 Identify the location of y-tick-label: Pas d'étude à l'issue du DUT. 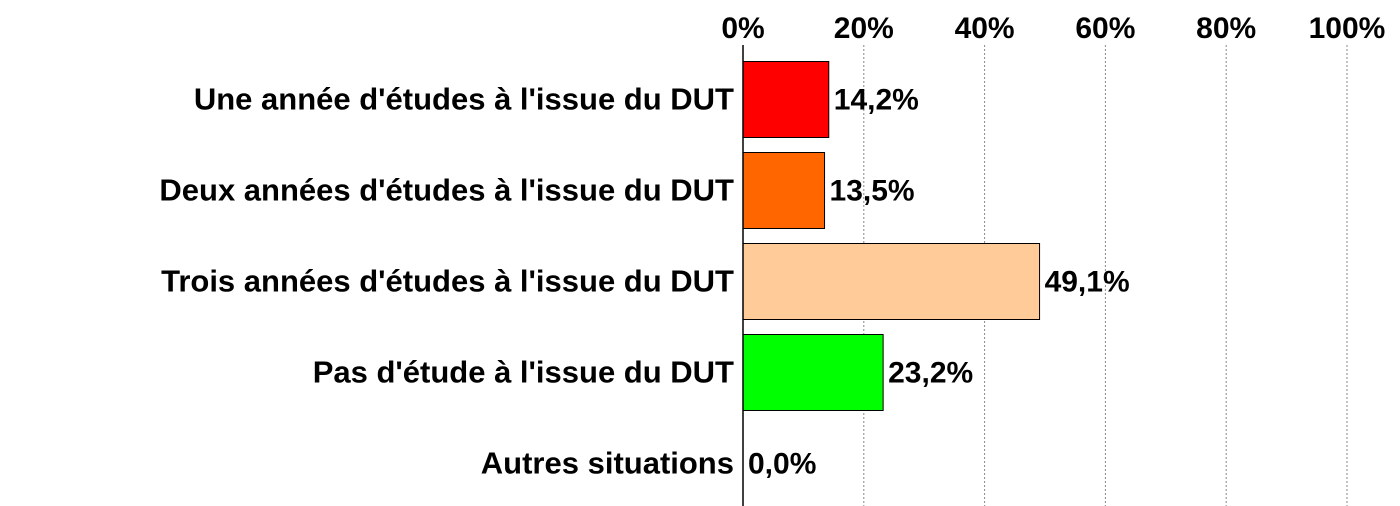
(523, 372).